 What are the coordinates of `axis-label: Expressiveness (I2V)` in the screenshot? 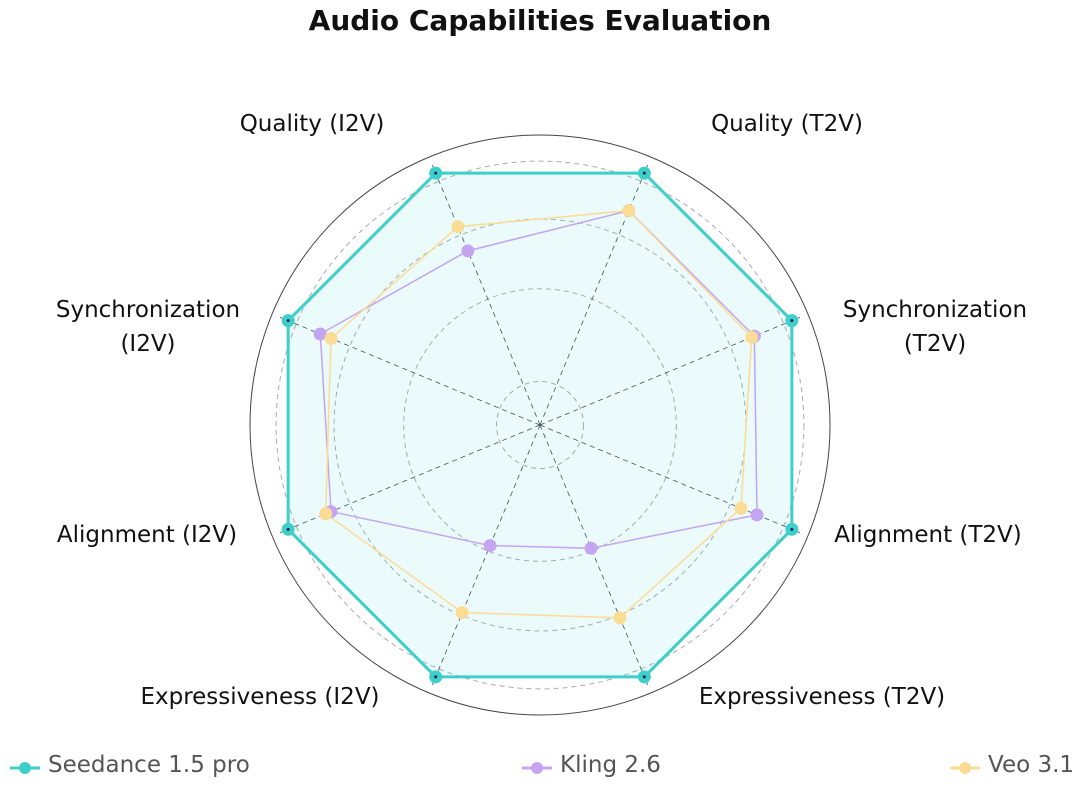 It's located at (260, 697).